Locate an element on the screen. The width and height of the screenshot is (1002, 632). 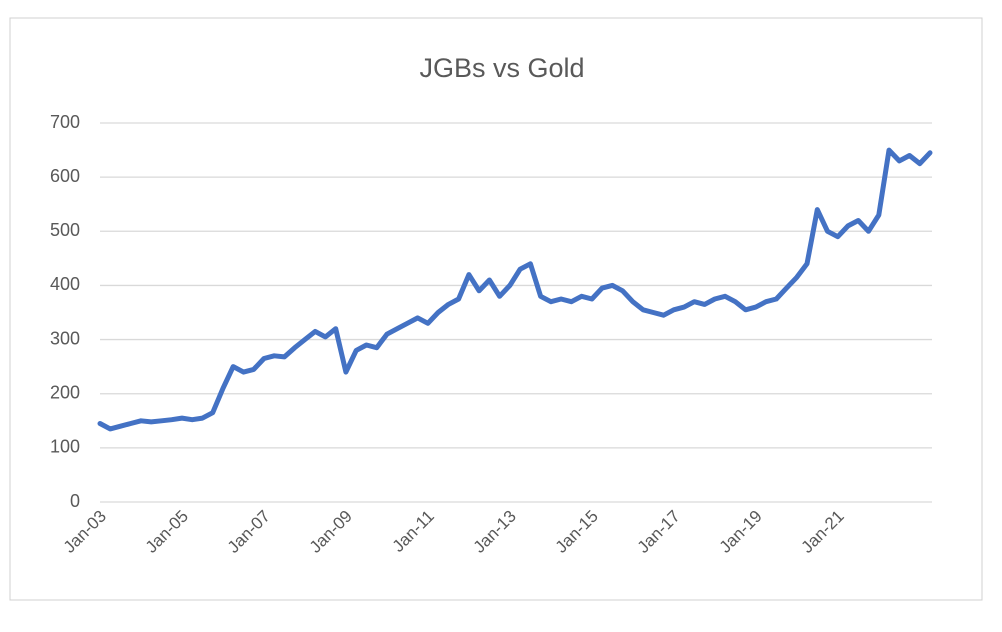
y-tick-label: 400 is located at coordinates (65, 284).